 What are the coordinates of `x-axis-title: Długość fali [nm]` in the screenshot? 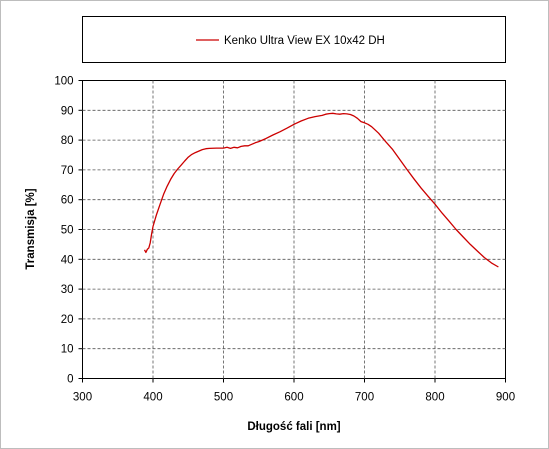 It's located at (293, 427).